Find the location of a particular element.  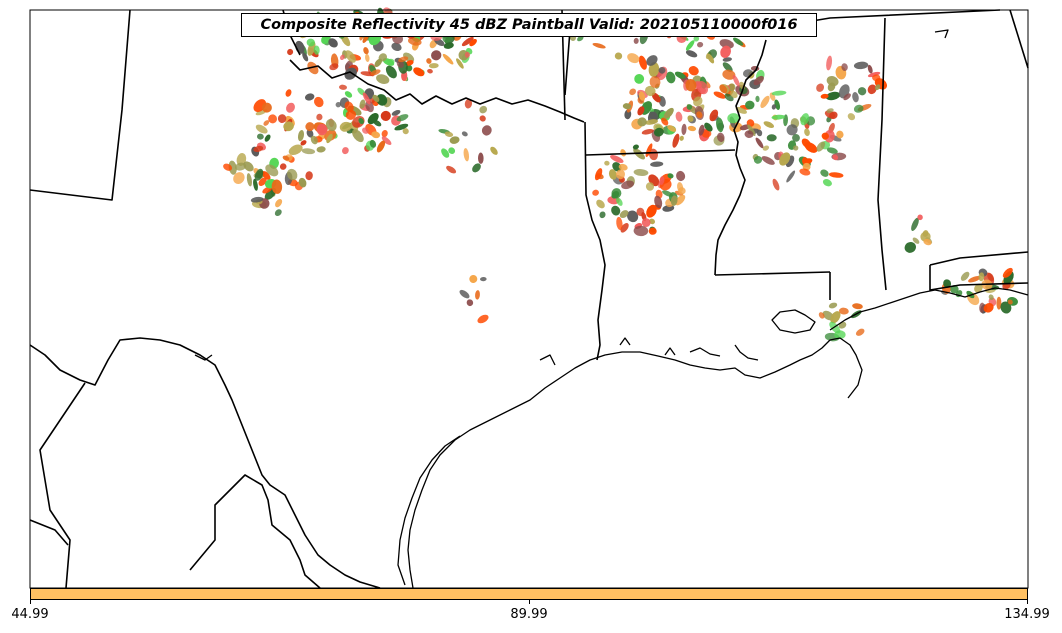

state-boundary-west is located at coordinates (80, 105).